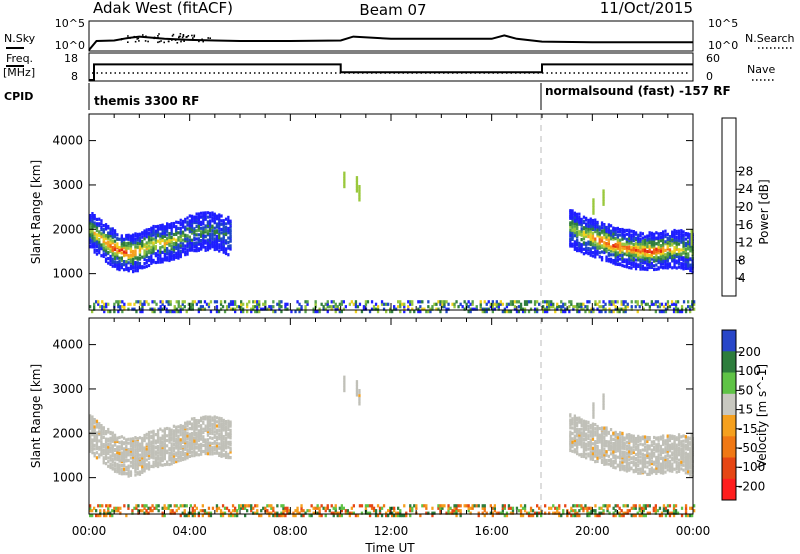  I want to click on freq-label-1: Freq., so click(19, 58).